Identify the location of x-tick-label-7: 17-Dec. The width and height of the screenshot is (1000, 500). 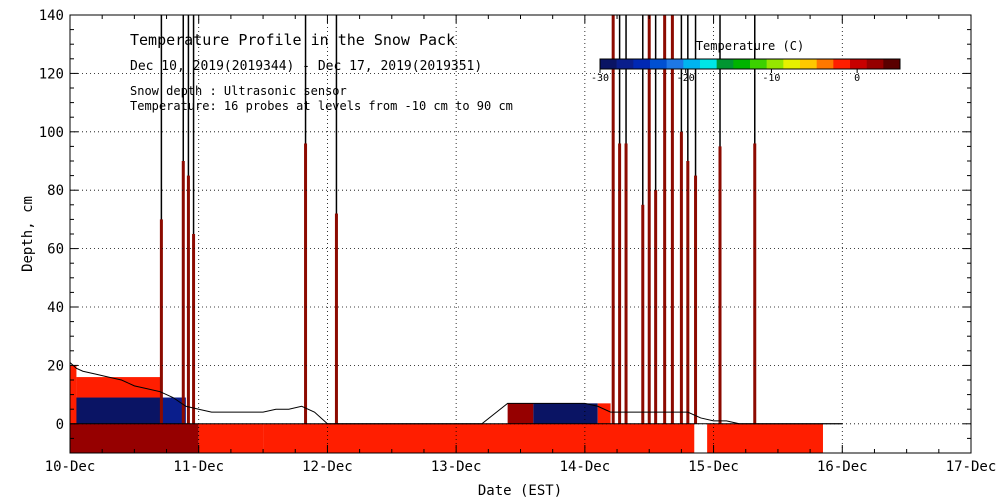
(971, 467).